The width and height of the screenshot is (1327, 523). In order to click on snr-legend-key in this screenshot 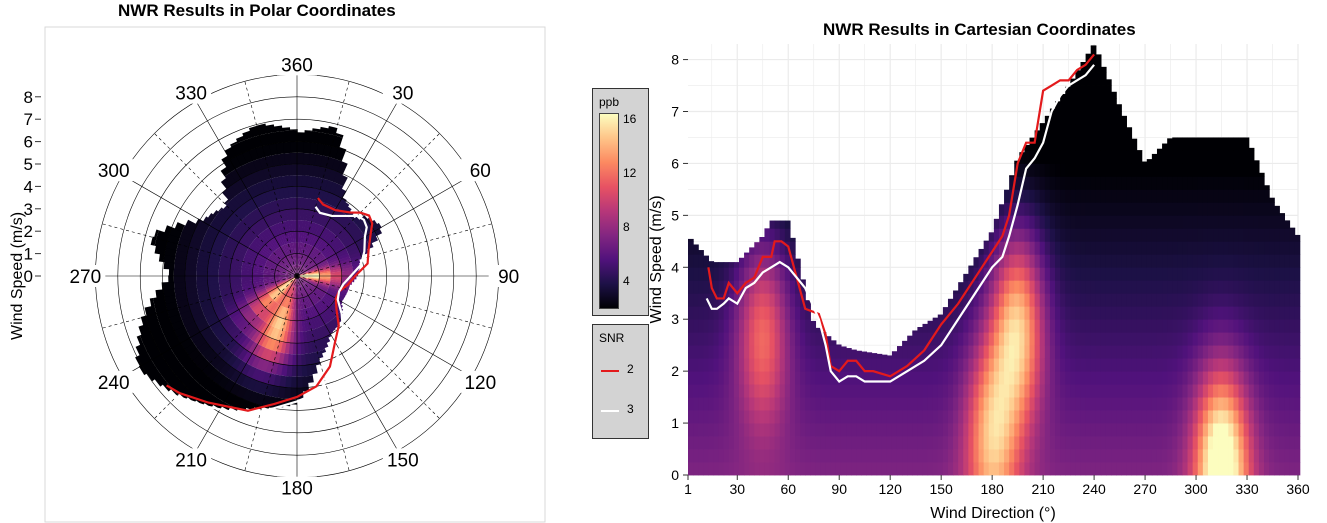, I will do `click(610, 371)`.